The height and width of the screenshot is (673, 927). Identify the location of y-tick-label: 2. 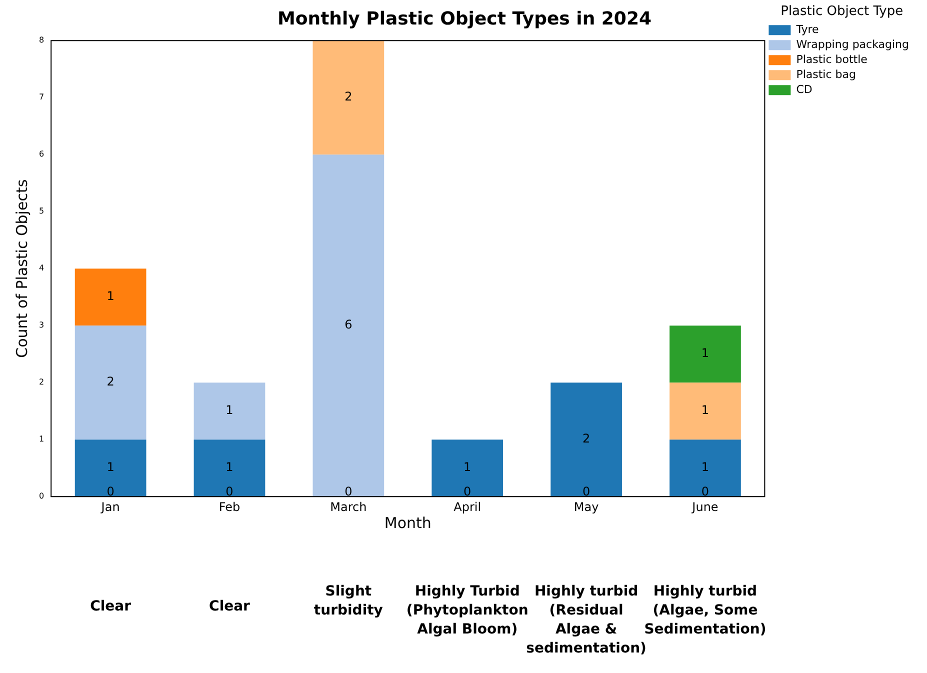
(41, 382).